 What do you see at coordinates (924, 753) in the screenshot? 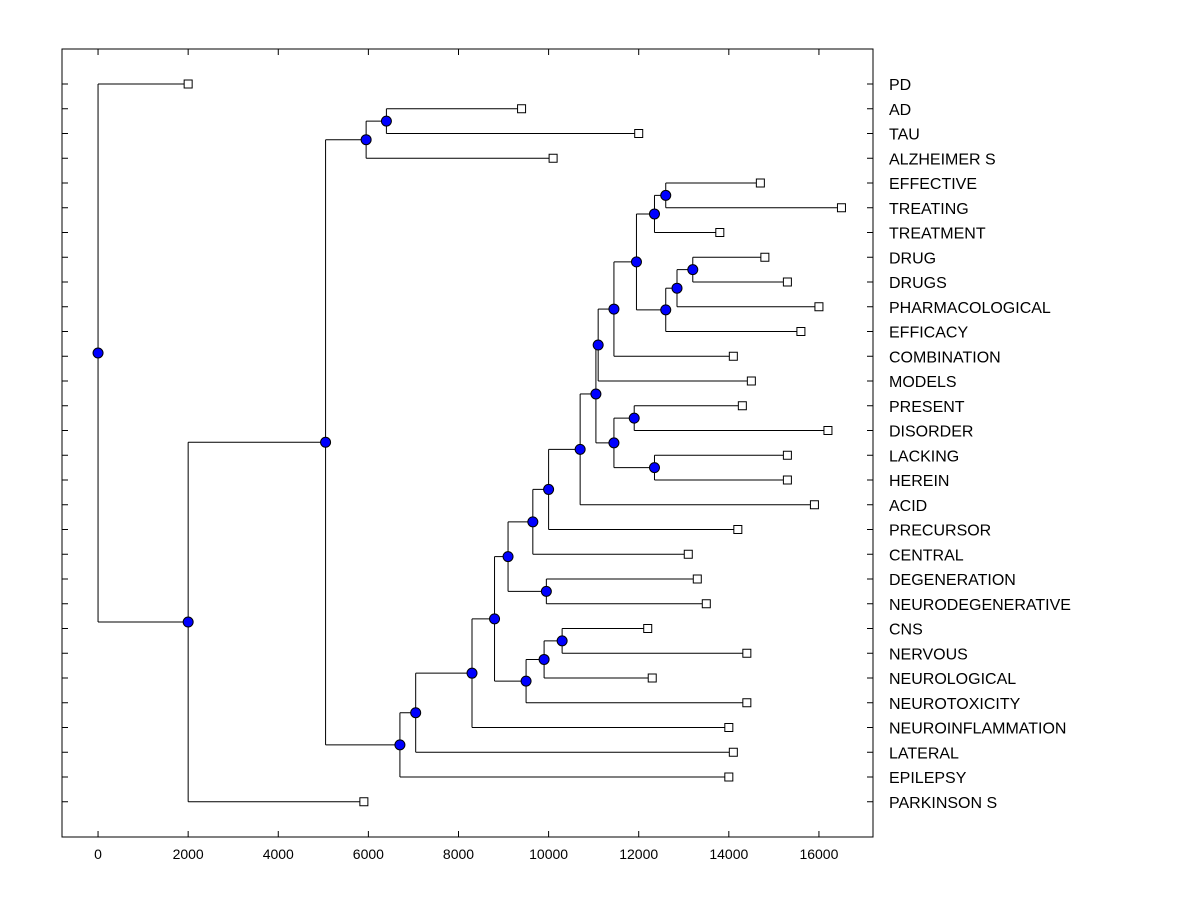
I see `leaf-label: LATERAL` at bounding box center [924, 753].